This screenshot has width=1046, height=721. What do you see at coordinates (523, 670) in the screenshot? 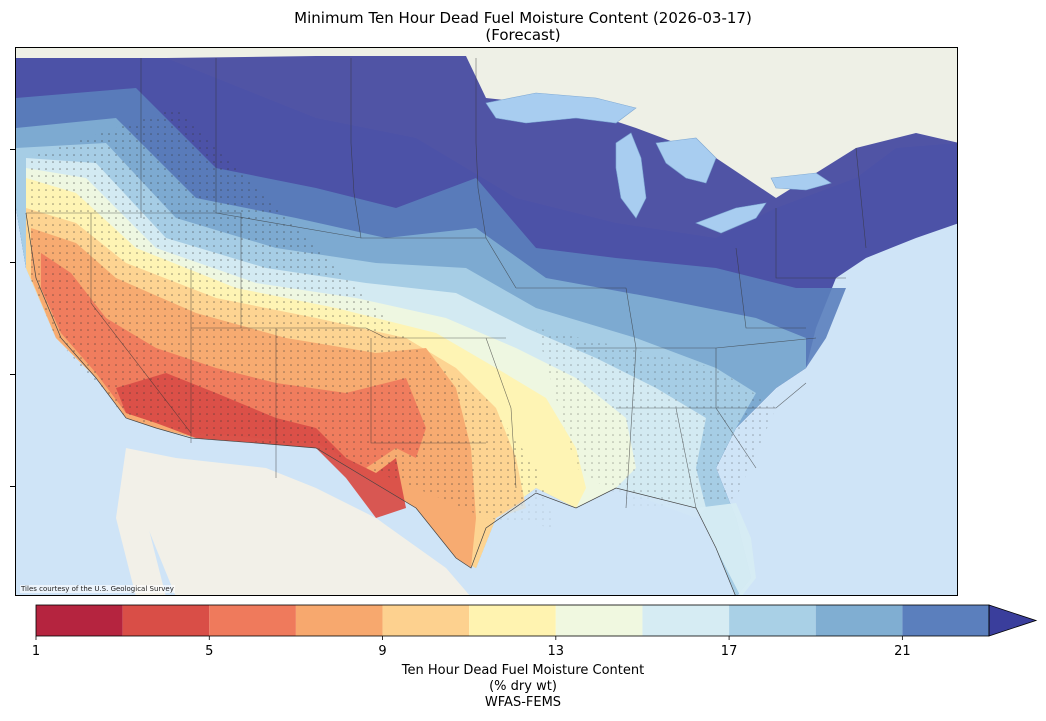
I see `colorbar-label: Ten Hour Dead Fuel Moisture Content` at bounding box center [523, 670].